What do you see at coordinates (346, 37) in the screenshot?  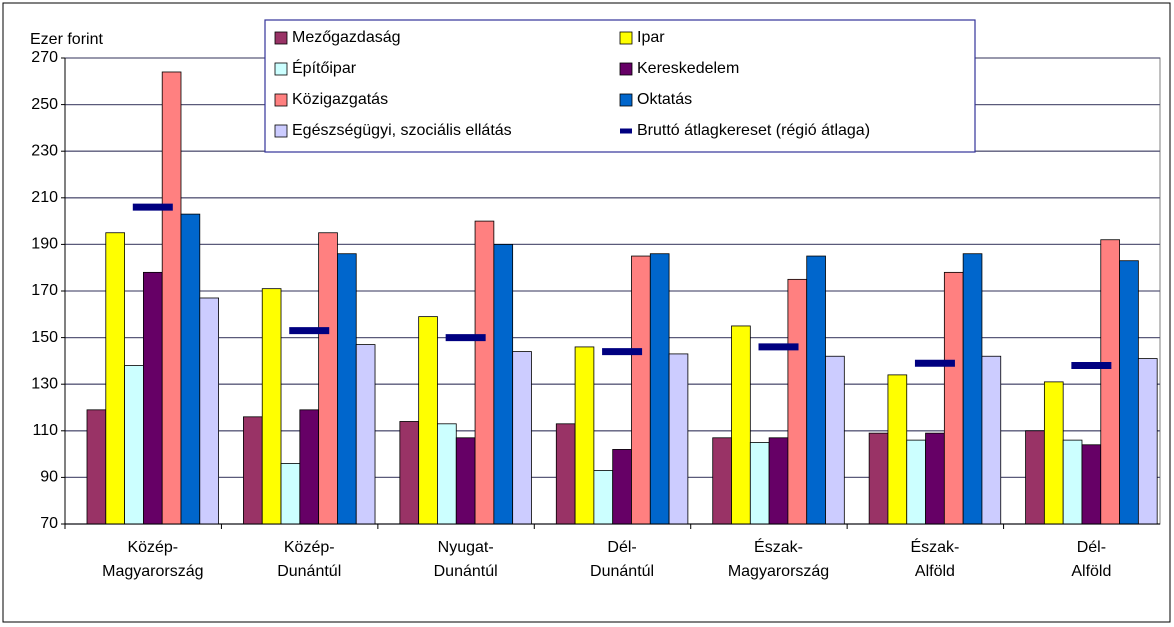 I see `legend-label: Mezőgazdaság` at bounding box center [346, 37].